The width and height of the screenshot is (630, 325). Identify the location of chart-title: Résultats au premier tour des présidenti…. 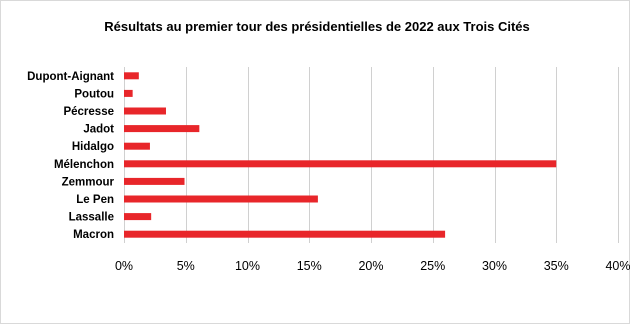
(317, 26).